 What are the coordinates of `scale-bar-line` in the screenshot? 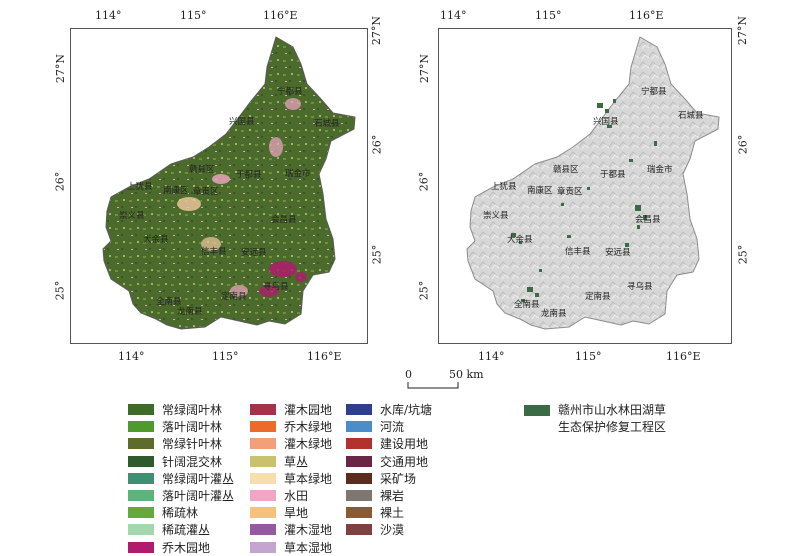 It's located at (433, 385).